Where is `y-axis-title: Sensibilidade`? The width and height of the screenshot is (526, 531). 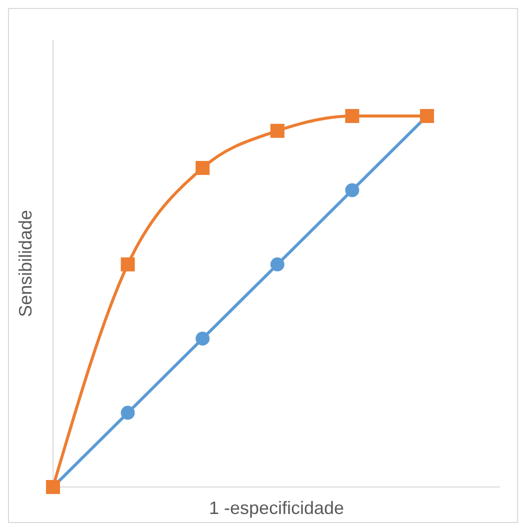
y-axis-title: Sensibilidade is located at coordinates (25, 264).